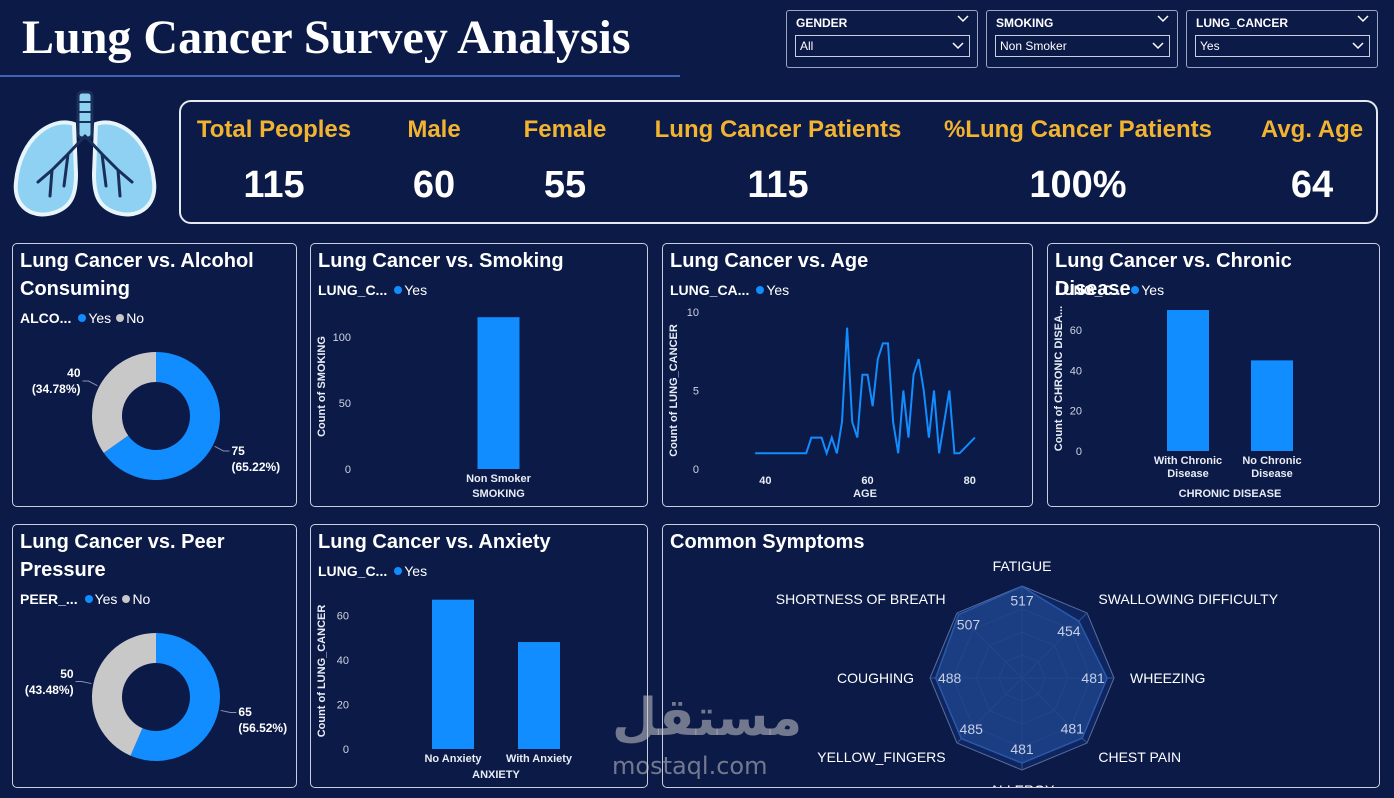 The height and width of the screenshot is (798, 1394). I want to click on y-tick-label: 60, so click(1076, 331).